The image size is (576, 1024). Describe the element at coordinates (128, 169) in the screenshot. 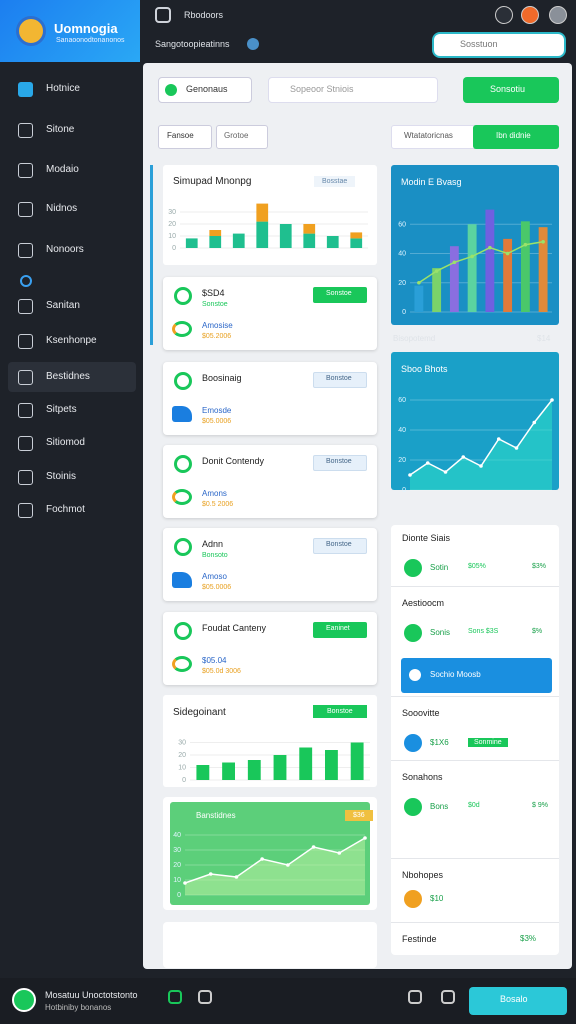

I see `chevron` at that location.